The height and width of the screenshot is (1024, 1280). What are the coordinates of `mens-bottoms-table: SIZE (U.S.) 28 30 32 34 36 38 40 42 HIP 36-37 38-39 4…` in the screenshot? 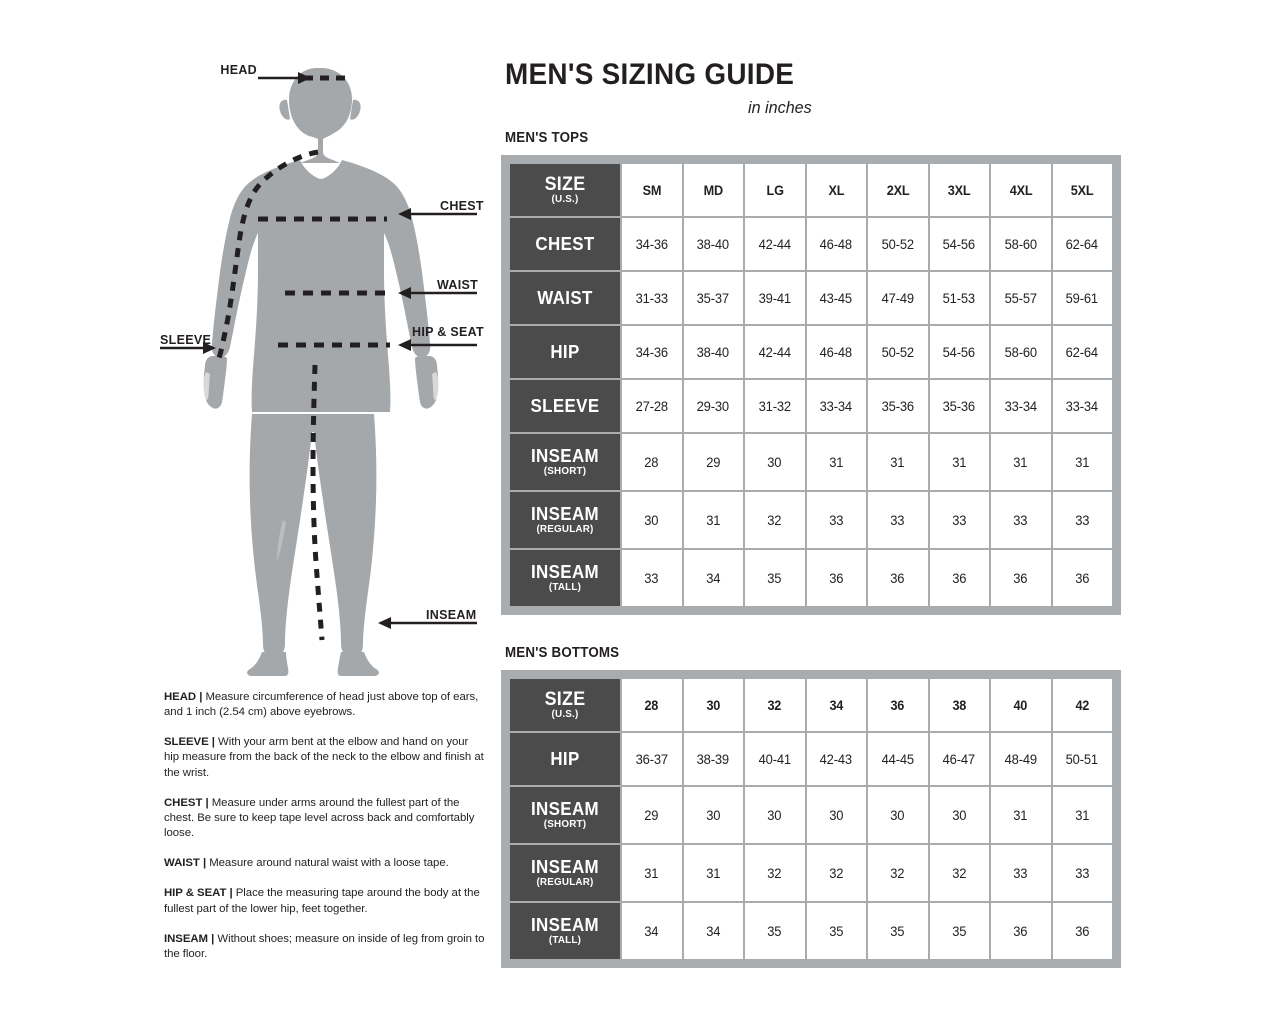 It's located at (811, 819).